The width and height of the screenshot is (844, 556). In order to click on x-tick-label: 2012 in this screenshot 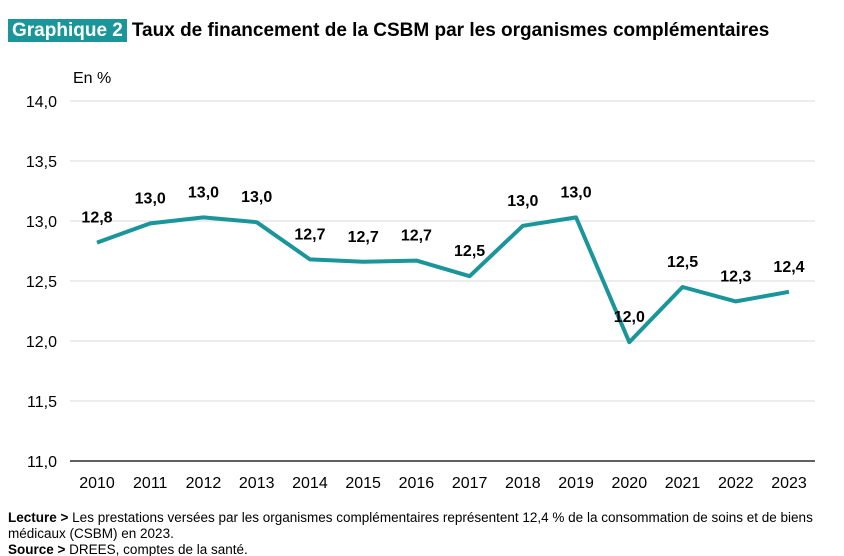, I will do `click(204, 483)`.